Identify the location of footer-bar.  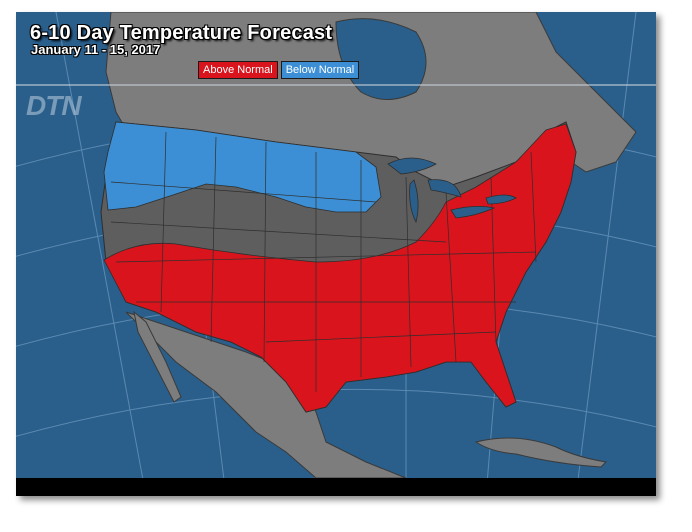
(336, 487).